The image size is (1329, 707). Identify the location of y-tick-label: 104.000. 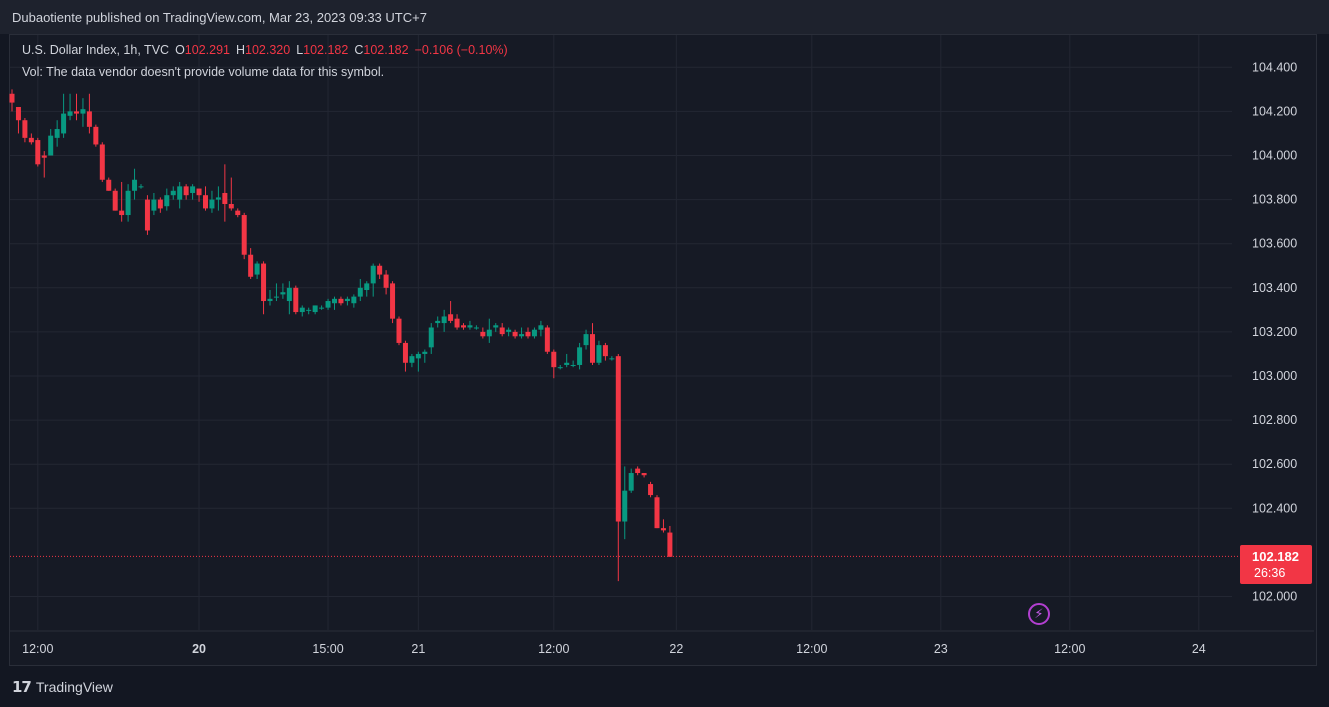
(1274, 156).